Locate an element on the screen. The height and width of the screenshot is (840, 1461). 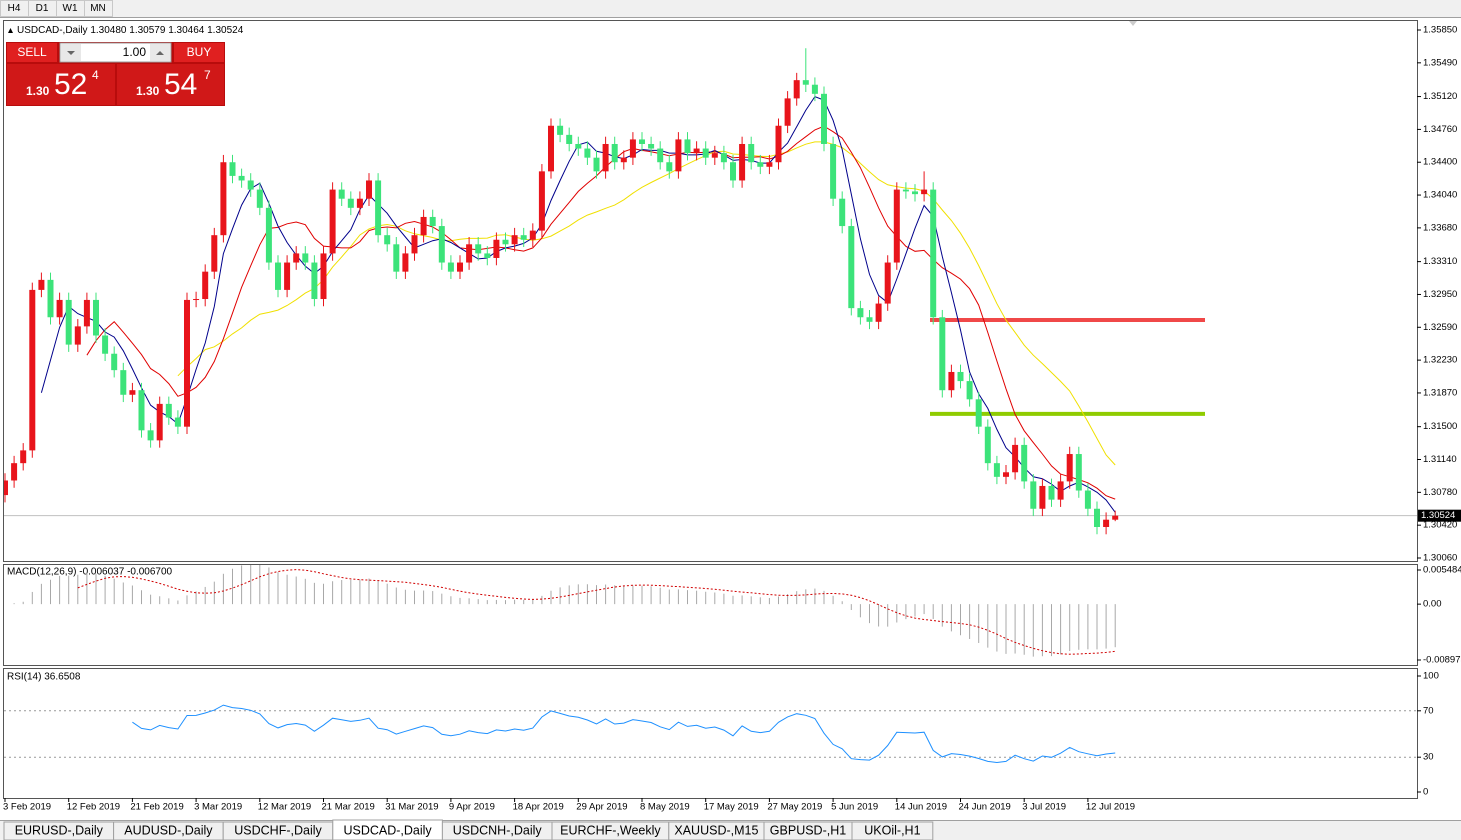
buy-button is located at coordinates (199, 52).